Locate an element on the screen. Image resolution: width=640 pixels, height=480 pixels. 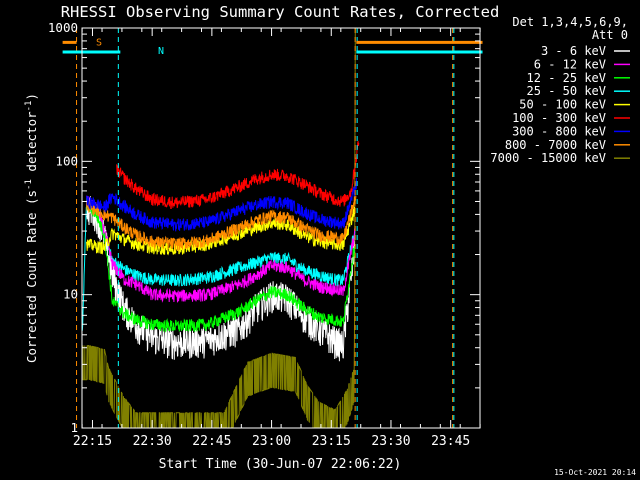
series-line-3-6-kev is located at coordinates (221, 279).